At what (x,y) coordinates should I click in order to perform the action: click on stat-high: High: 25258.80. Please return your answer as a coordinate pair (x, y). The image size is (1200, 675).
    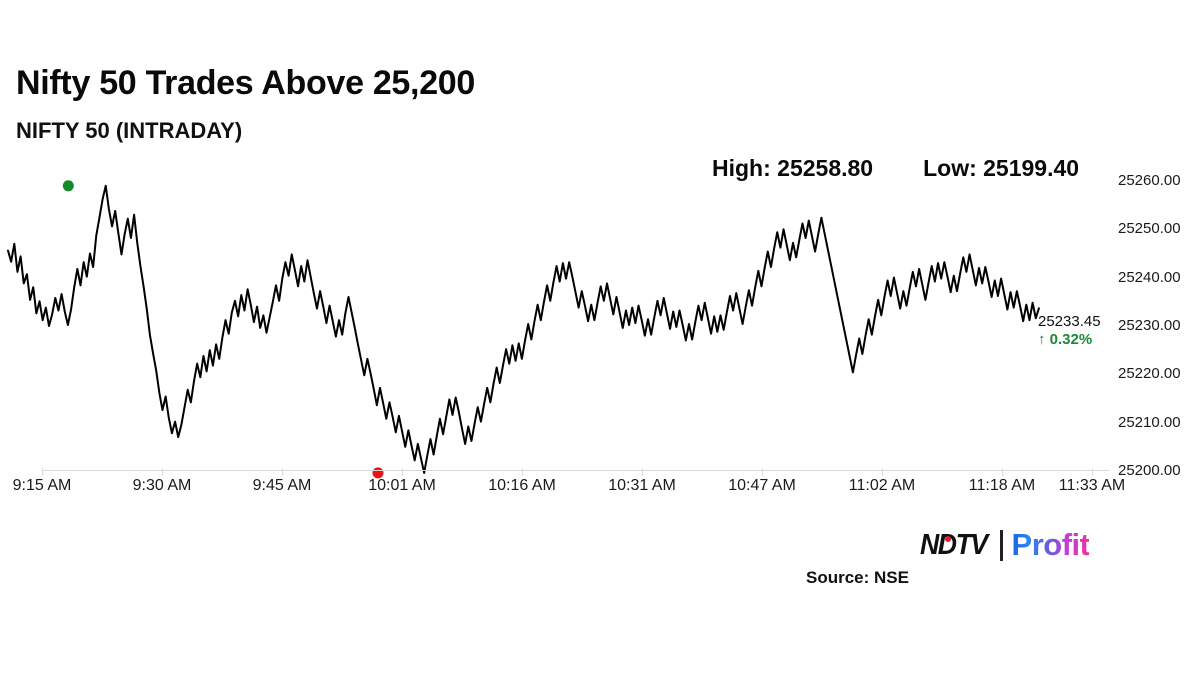
    Looking at the image, I should click on (793, 168).